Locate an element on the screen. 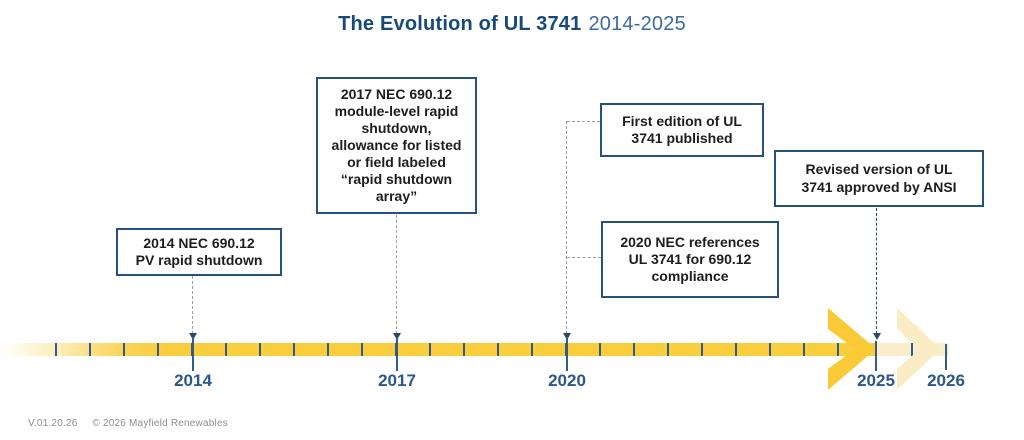 Image resolution: width=1024 pixels, height=440 pixels. connector-2014 is located at coordinates (192, 305).